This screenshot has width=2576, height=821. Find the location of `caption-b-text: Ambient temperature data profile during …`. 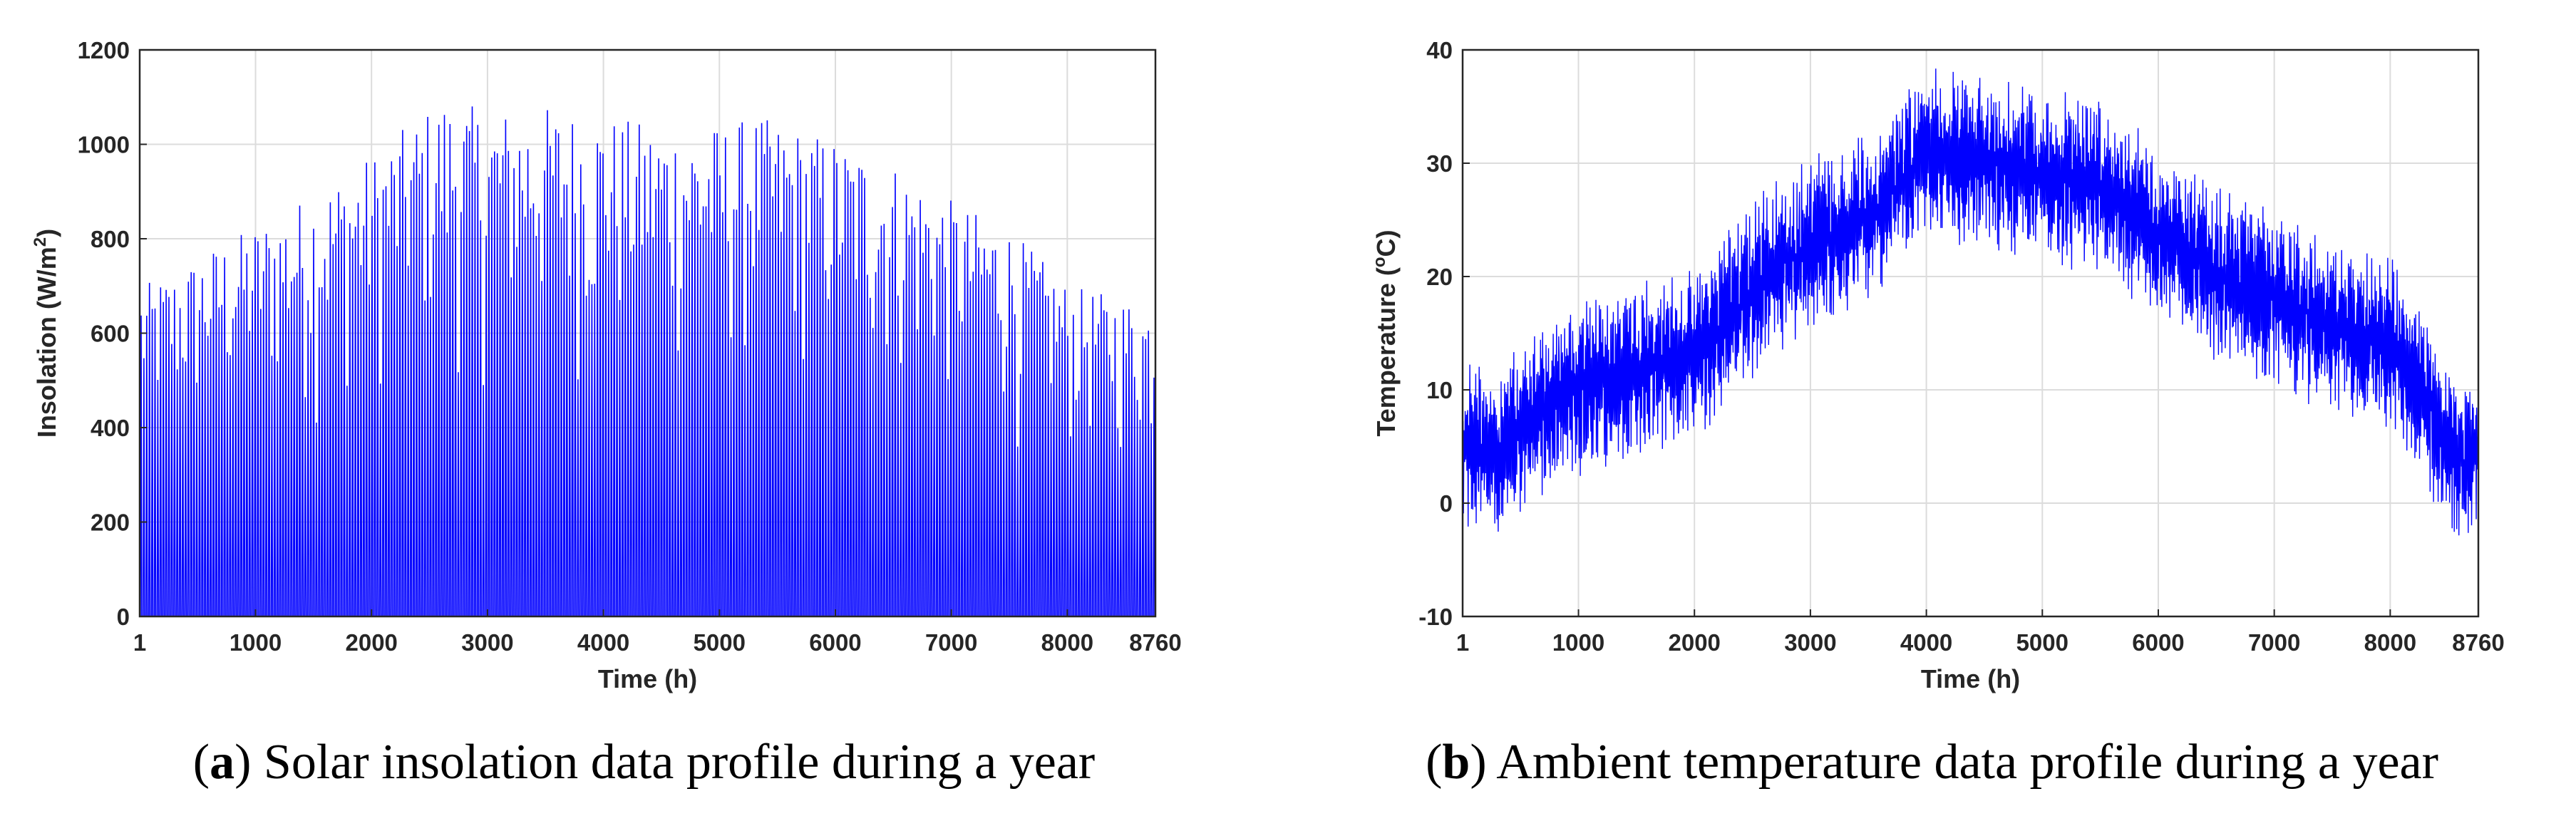

caption-b-text: Ambient temperature data profile during … is located at coordinates (1962, 762).